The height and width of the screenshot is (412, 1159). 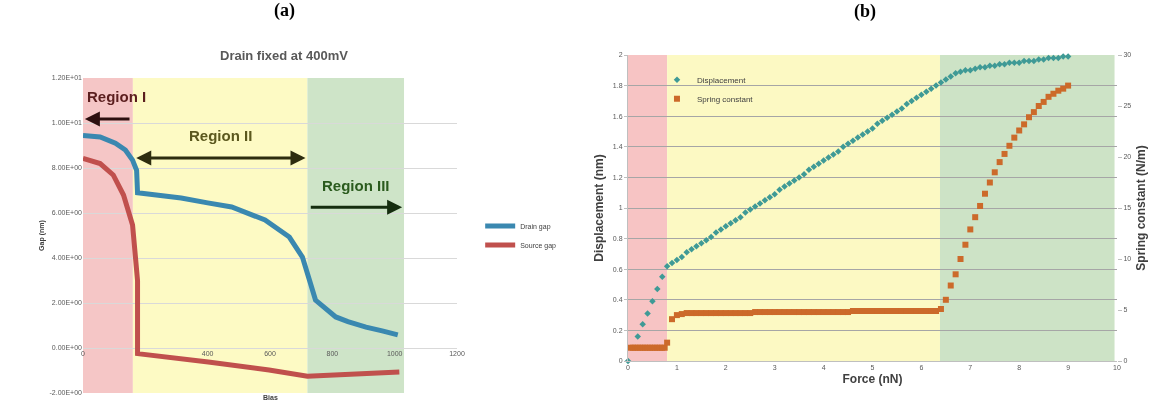 I want to click on band-label: Region II, so click(x=221, y=135).